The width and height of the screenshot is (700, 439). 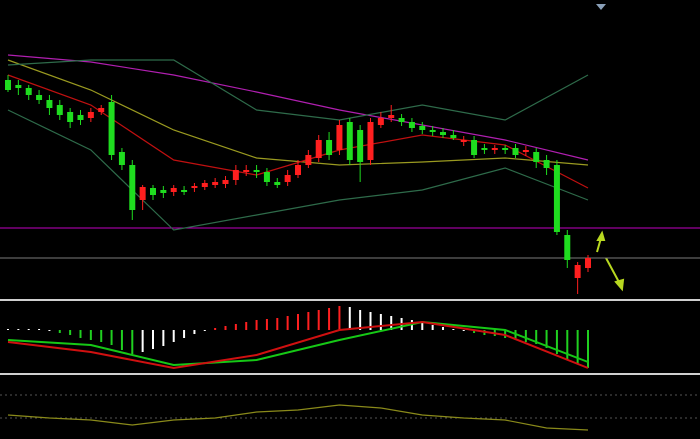 I want to click on arrow-up, so click(x=601, y=241).